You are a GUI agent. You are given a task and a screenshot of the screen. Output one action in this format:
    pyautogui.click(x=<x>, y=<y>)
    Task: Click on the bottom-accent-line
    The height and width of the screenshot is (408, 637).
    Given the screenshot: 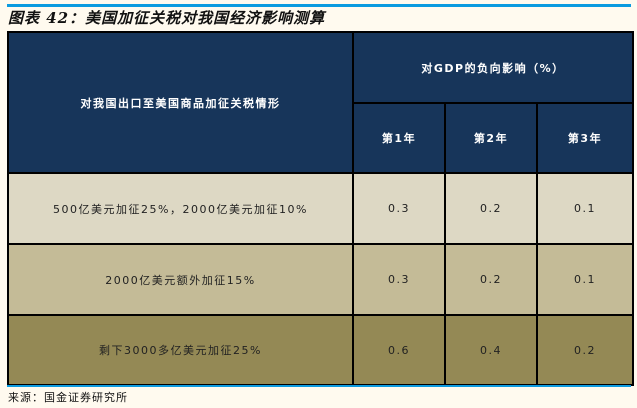 What is the action you would take?
    pyautogui.click(x=319, y=386)
    